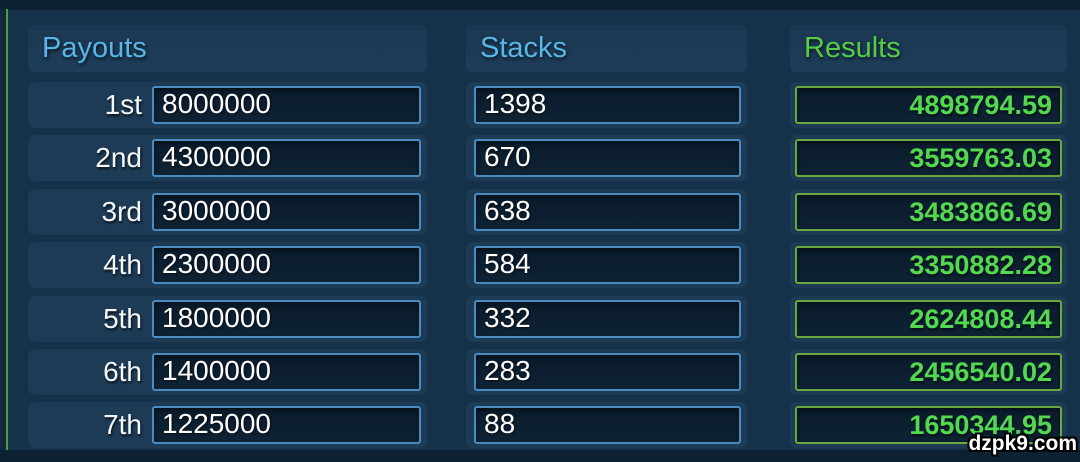 This screenshot has width=1080, height=462. Describe the element at coordinates (3, 229) in the screenshot. I see `left-edge-strip` at that location.